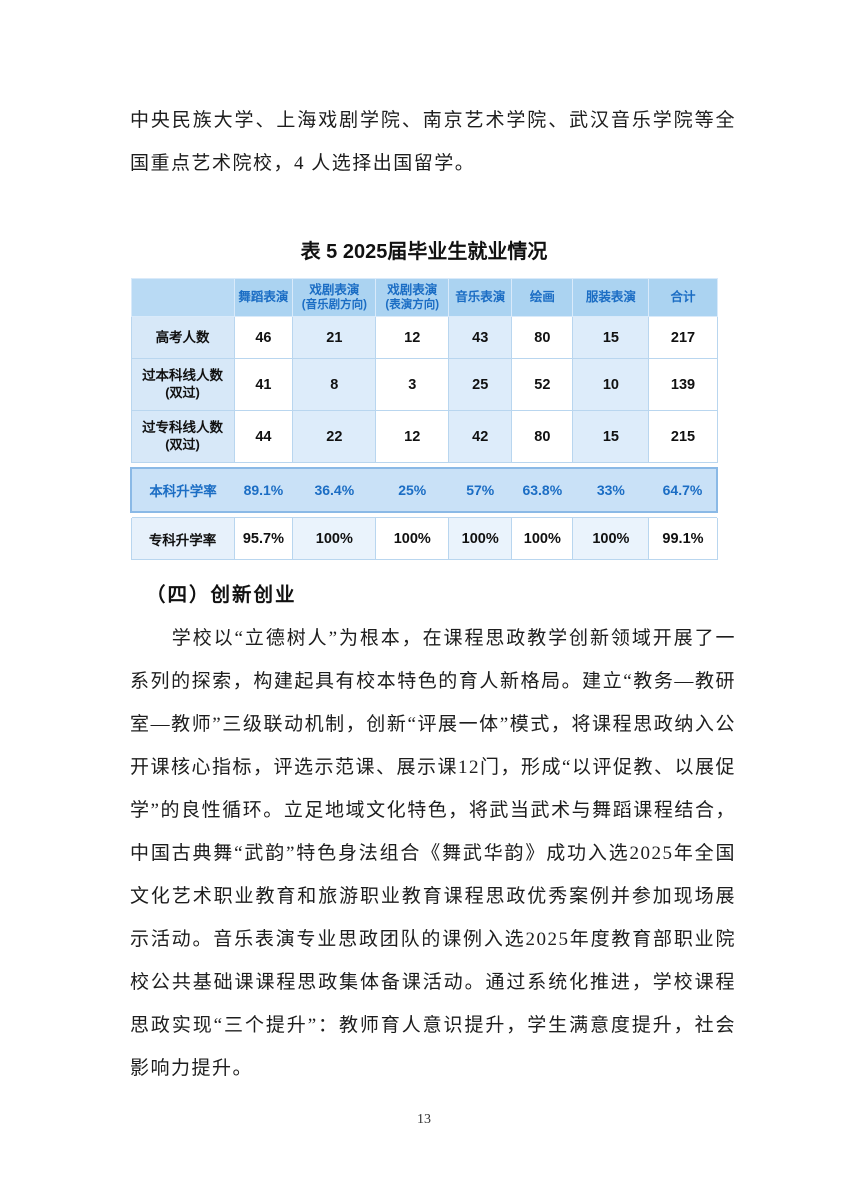  I want to click on table-cell: 44, so click(263, 436).